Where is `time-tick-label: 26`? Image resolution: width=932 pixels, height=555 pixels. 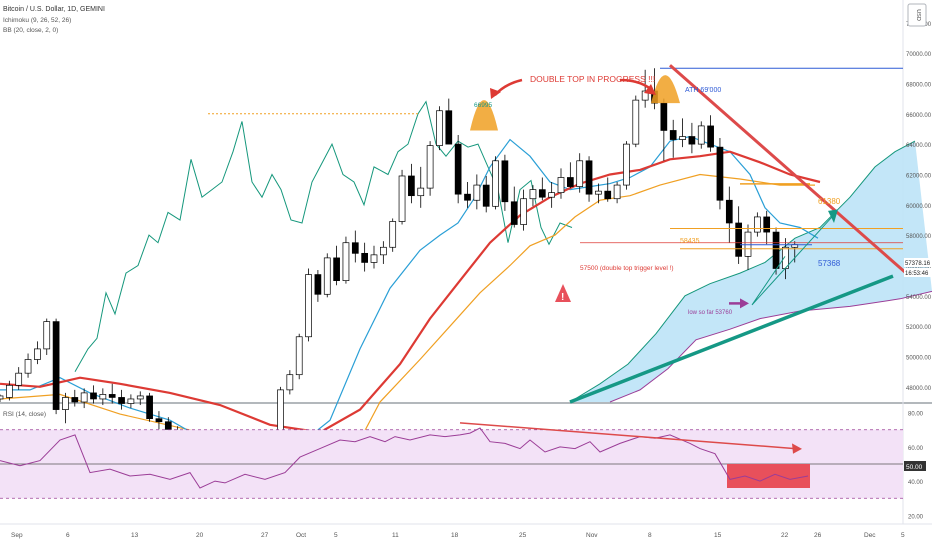
time-tick-label: 26 is located at coordinates (818, 535).